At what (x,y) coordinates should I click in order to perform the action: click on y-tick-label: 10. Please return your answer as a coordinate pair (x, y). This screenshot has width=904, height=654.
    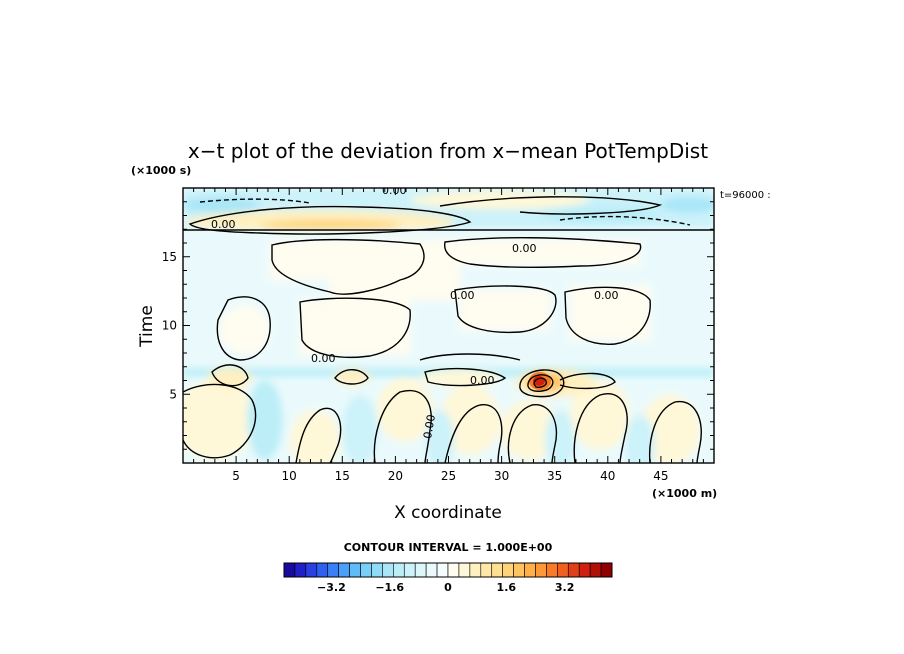
    Looking at the image, I should click on (169, 326).